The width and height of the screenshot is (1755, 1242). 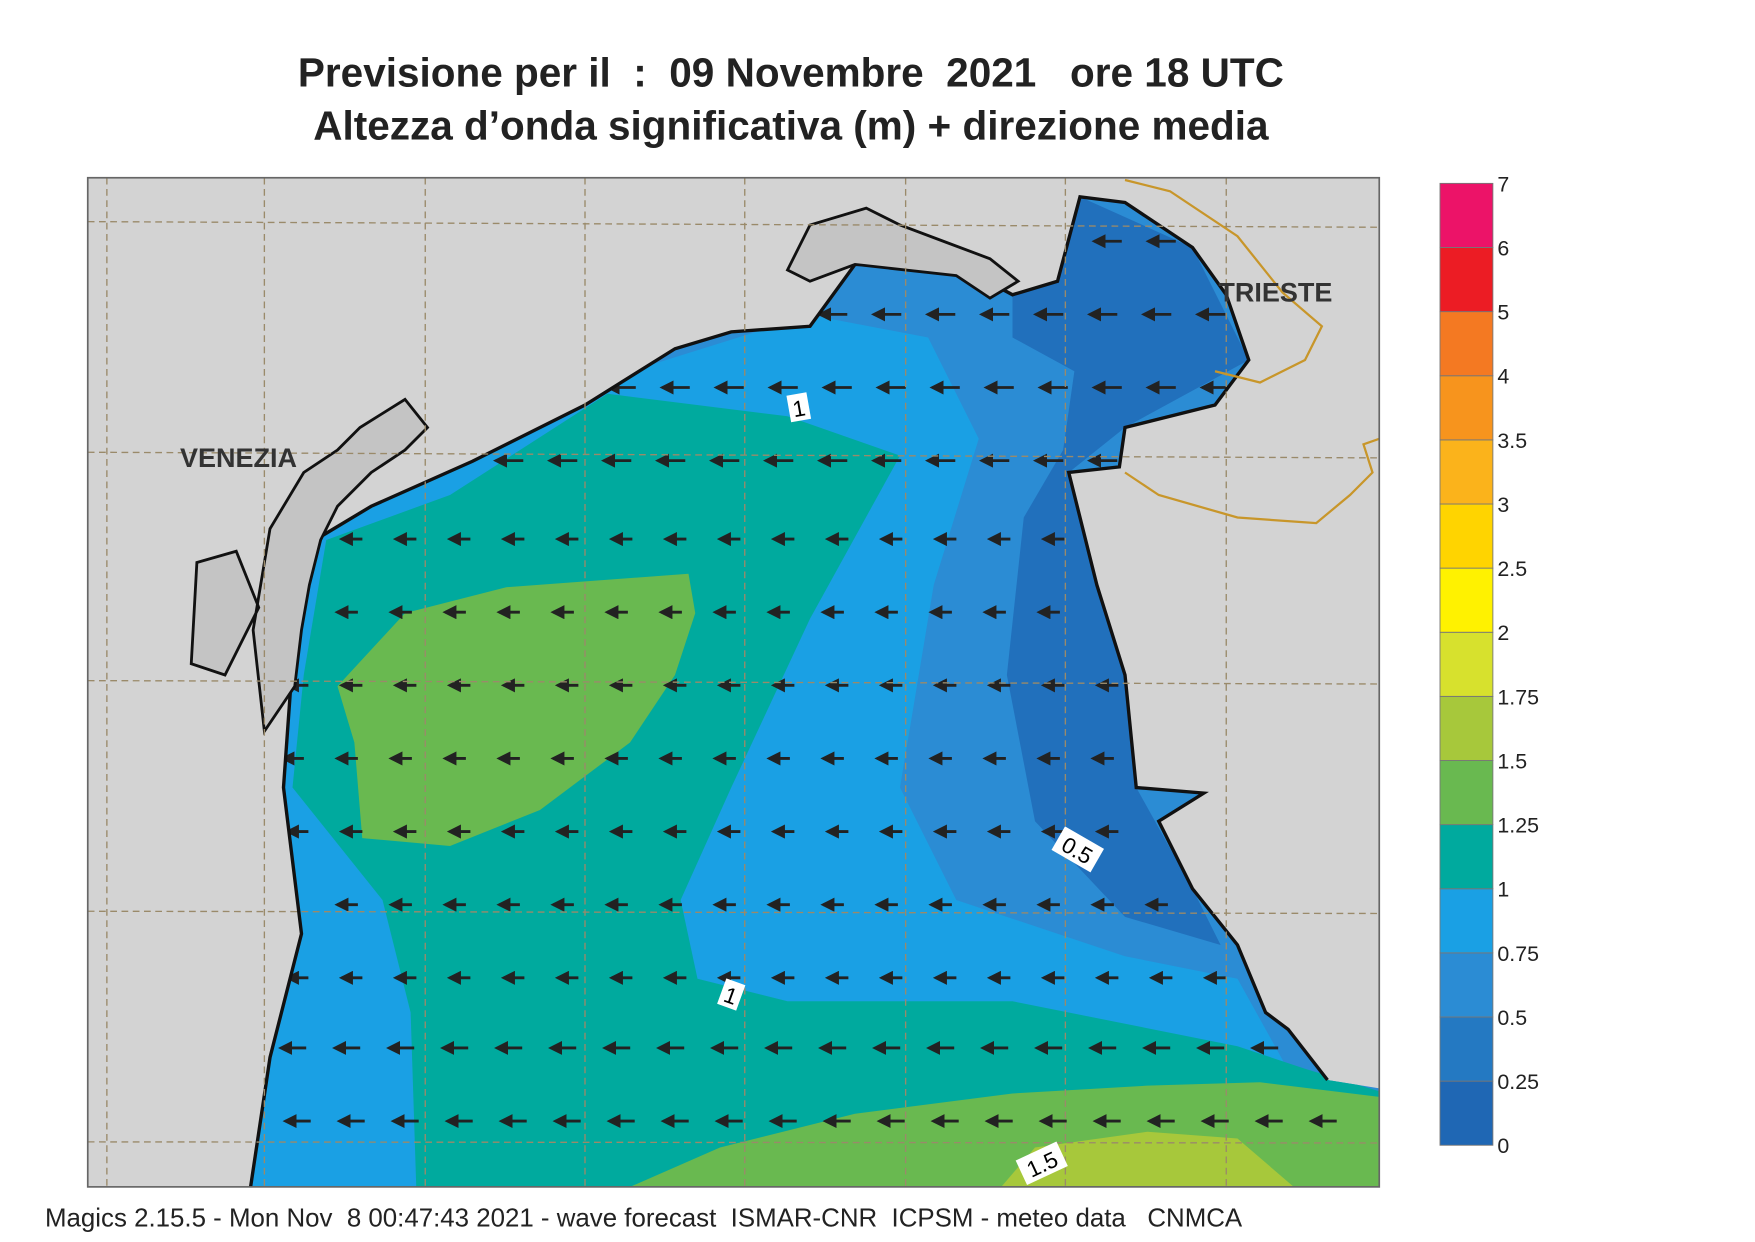 What do you see at coordinates (1127, 570) in the screenshot?
I see `zone-dark-blue` at bounding box center [1127, 570].